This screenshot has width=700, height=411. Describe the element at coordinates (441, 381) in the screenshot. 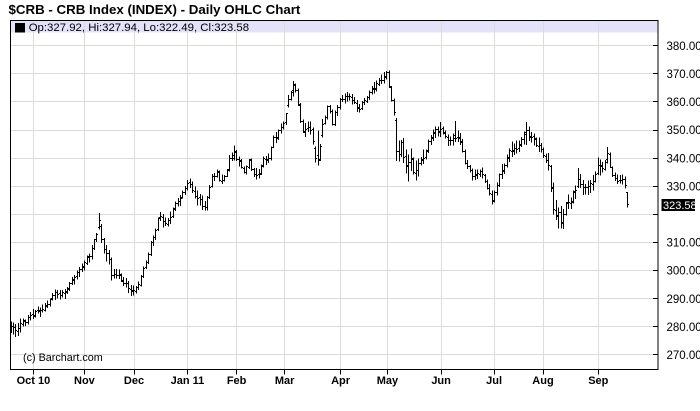

I see `svg-text: Jun` at that location.